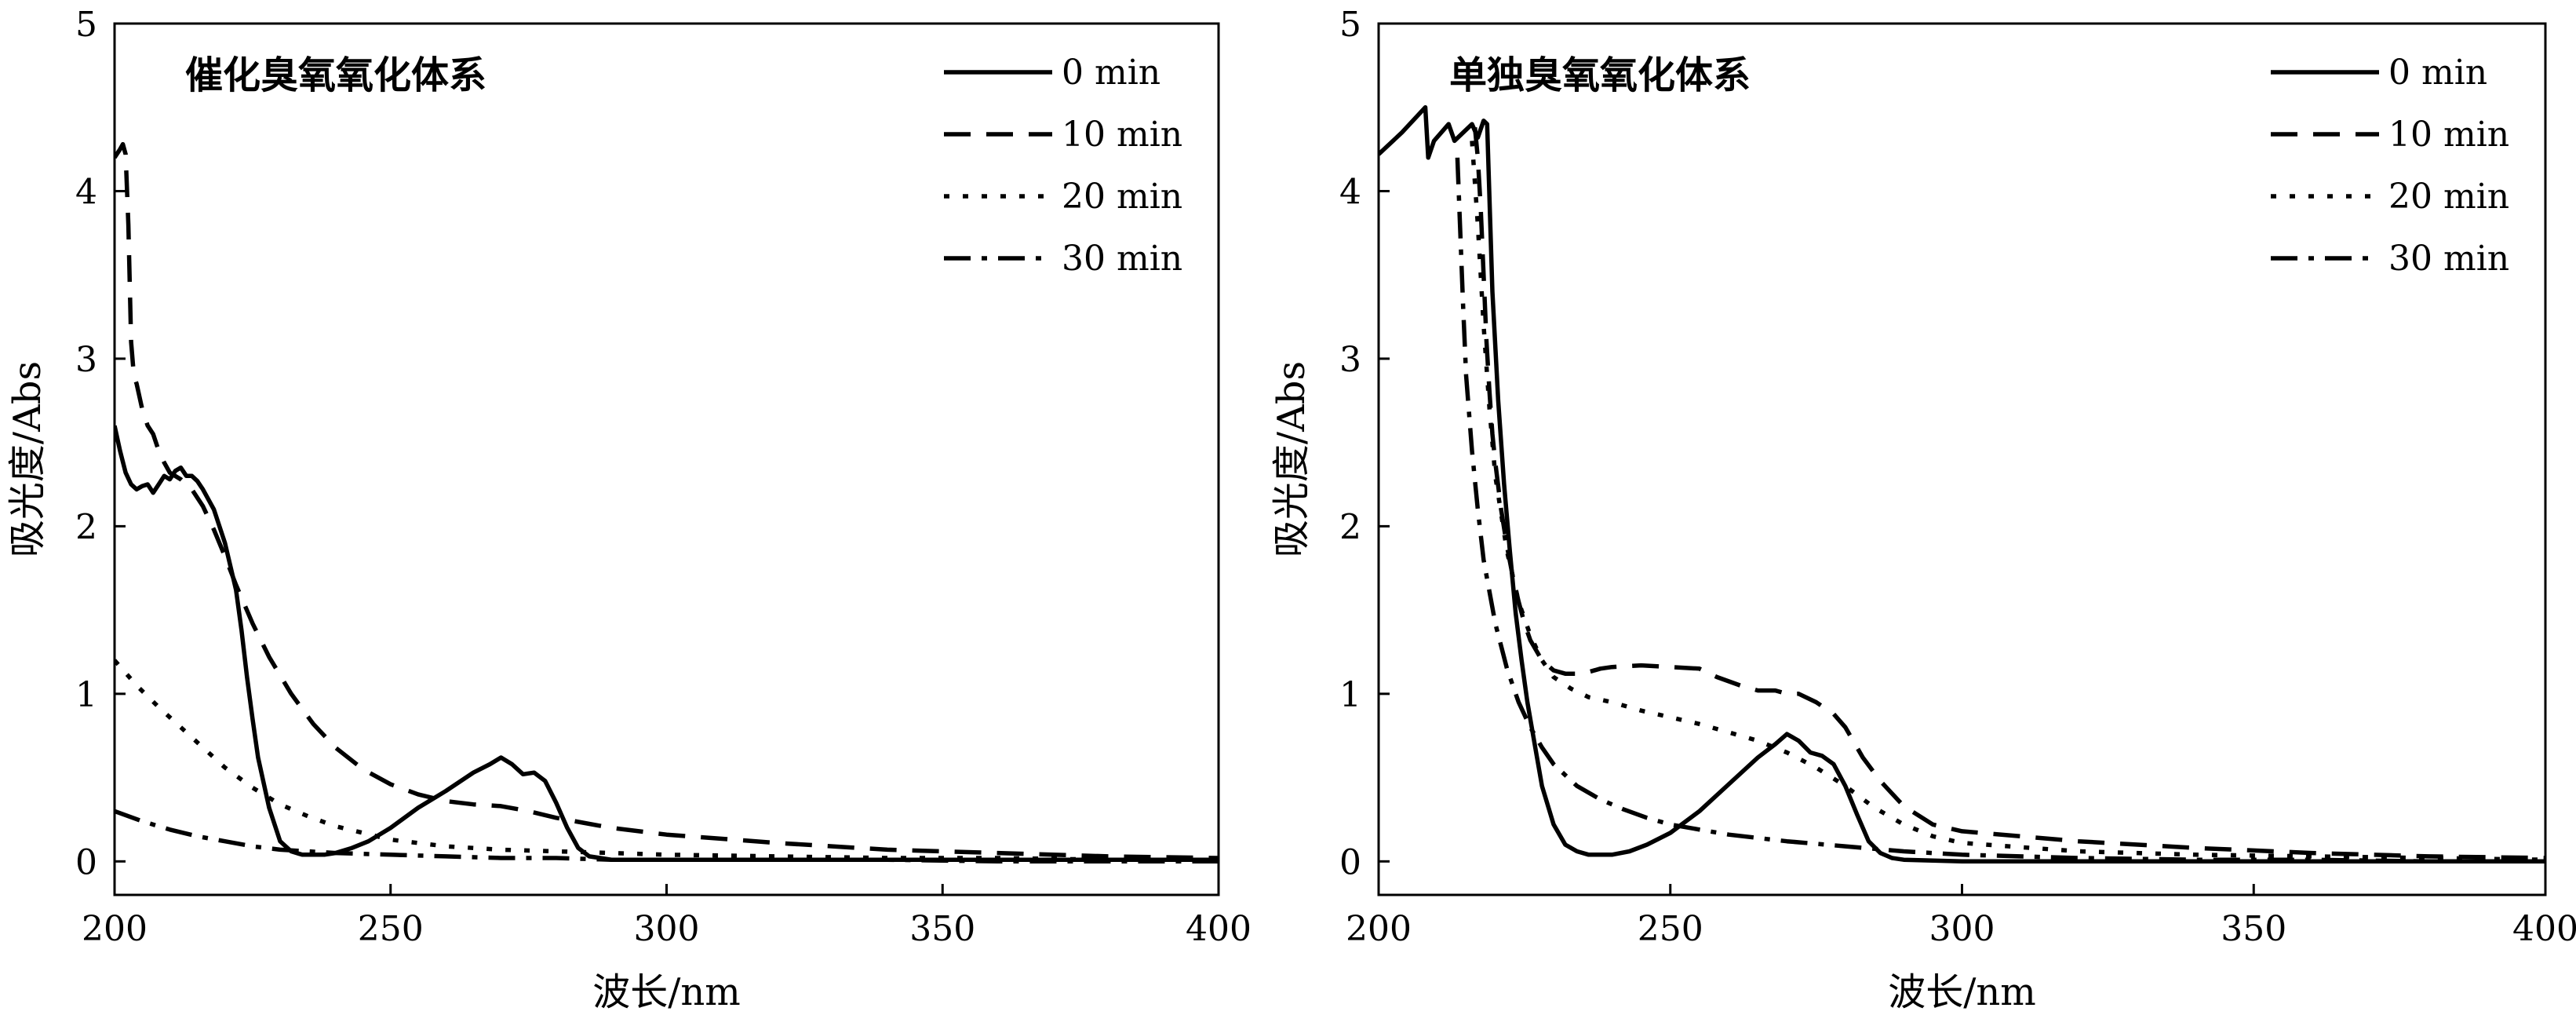  What do you see at coordinates (667, 760) in the screenshot?
I see `series-line-20-min` at bounding box center [667, 760].